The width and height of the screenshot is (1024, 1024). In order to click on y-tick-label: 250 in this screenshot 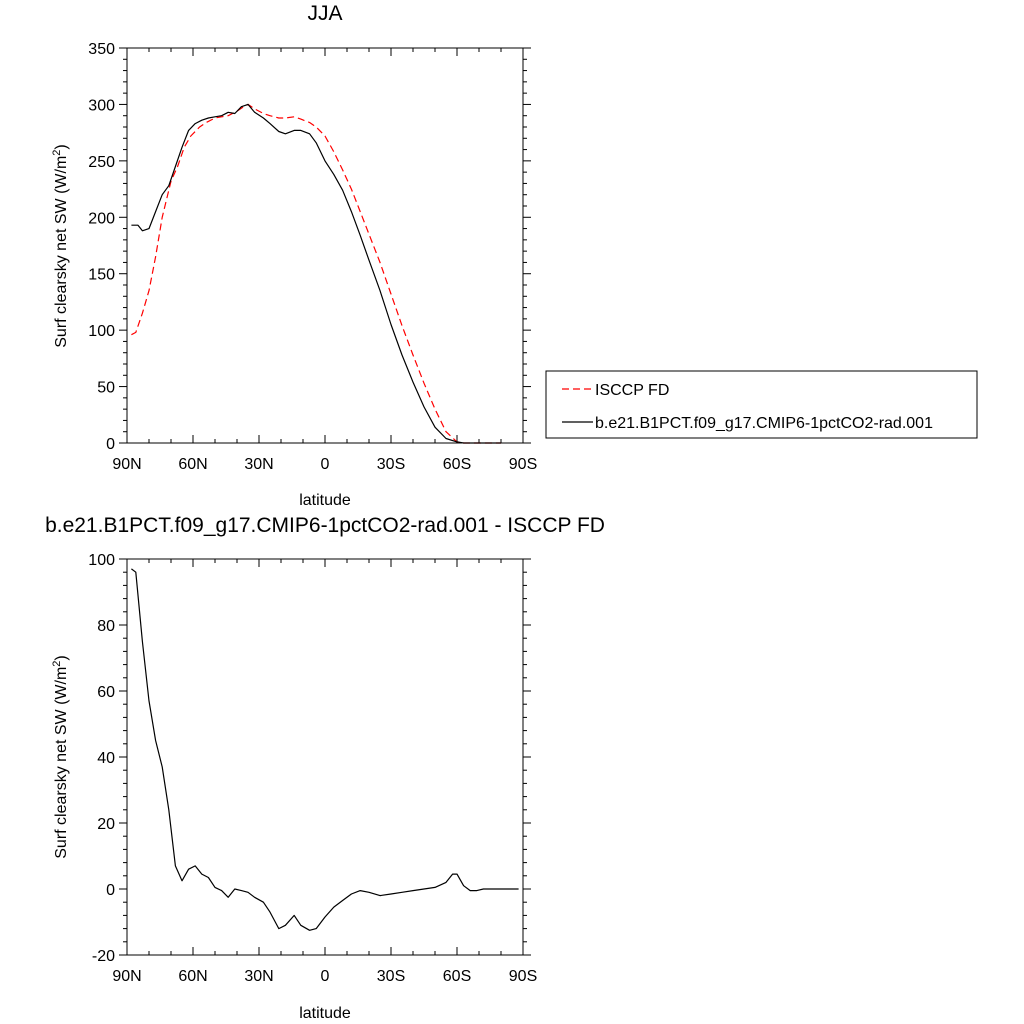, I will do `click(101, 162)`.